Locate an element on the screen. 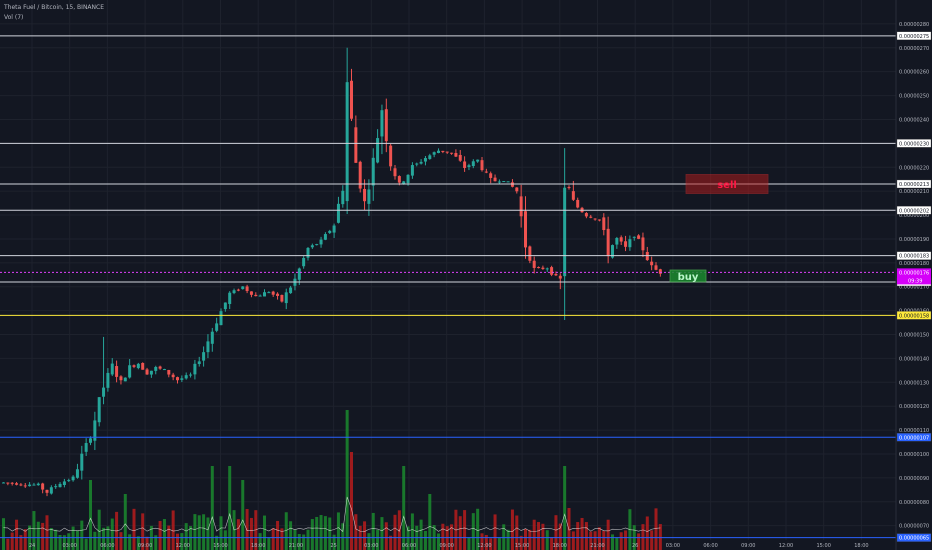 The width and height of the screenshot is (932, 550). y-tick-label: 0.00000180 is located at coordinates (914, 264).